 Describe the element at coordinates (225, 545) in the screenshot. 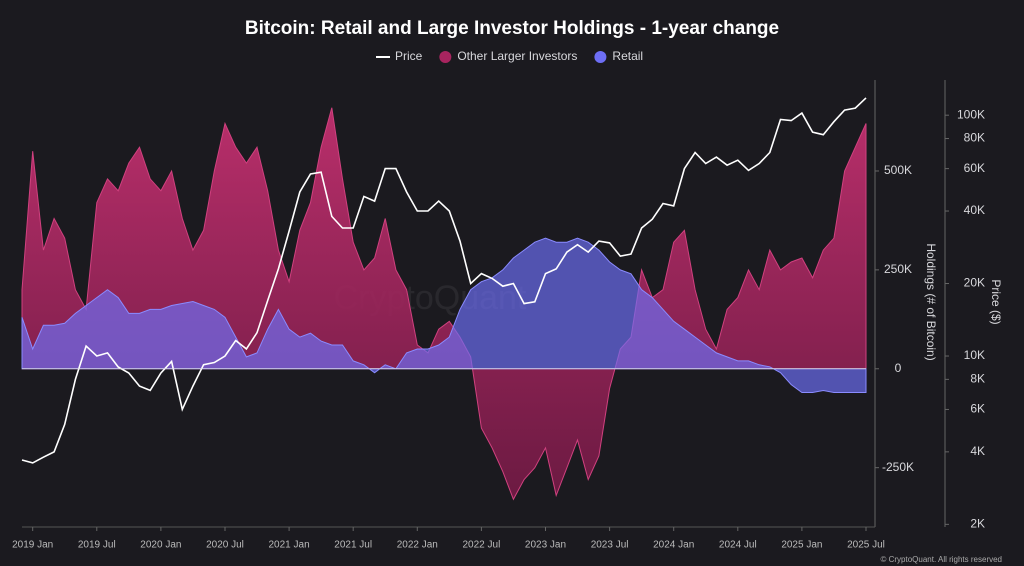

I see `x-tick-label: 2020 Jul` at that location.